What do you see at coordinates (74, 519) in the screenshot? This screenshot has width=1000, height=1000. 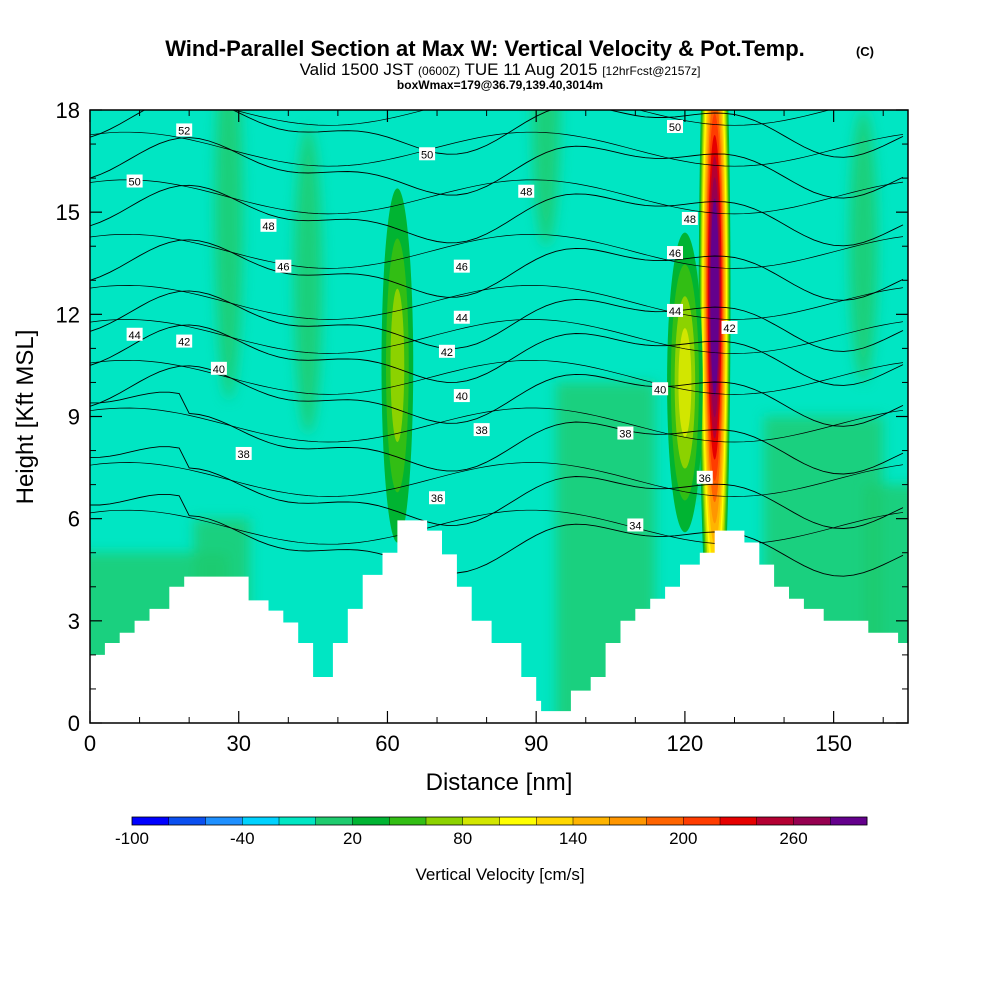 I see `y-tick-label: 6` at bounding box center [74, 519].